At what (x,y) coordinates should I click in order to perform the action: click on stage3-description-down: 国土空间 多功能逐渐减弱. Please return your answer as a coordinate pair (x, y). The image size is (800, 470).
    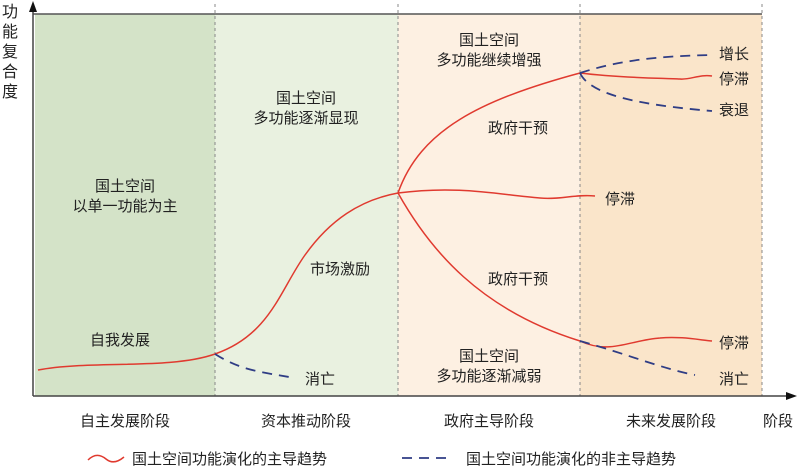
    Looking at the image, I should click on (489, 366).